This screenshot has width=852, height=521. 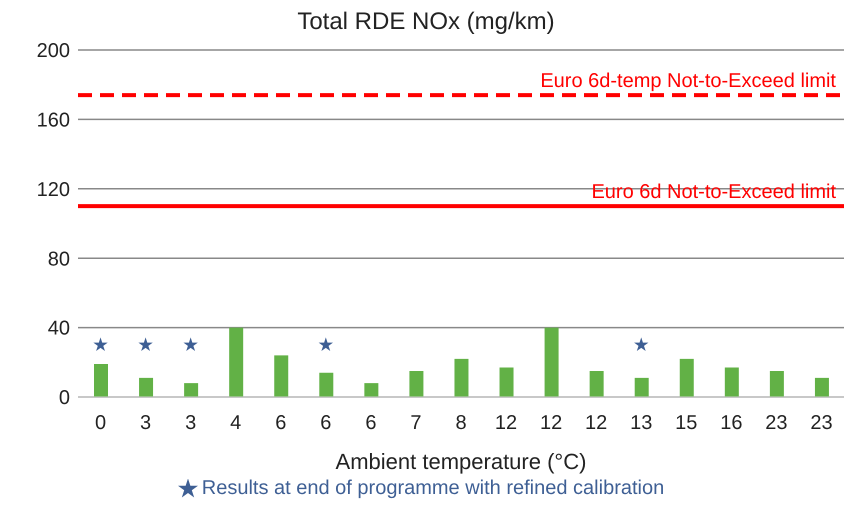 What do you see at coordinates (713, 192) in the screenshot?
I see `ref-line-label: Euro 6d Not-to-Exceed limit` at bounding box center [713, 192].